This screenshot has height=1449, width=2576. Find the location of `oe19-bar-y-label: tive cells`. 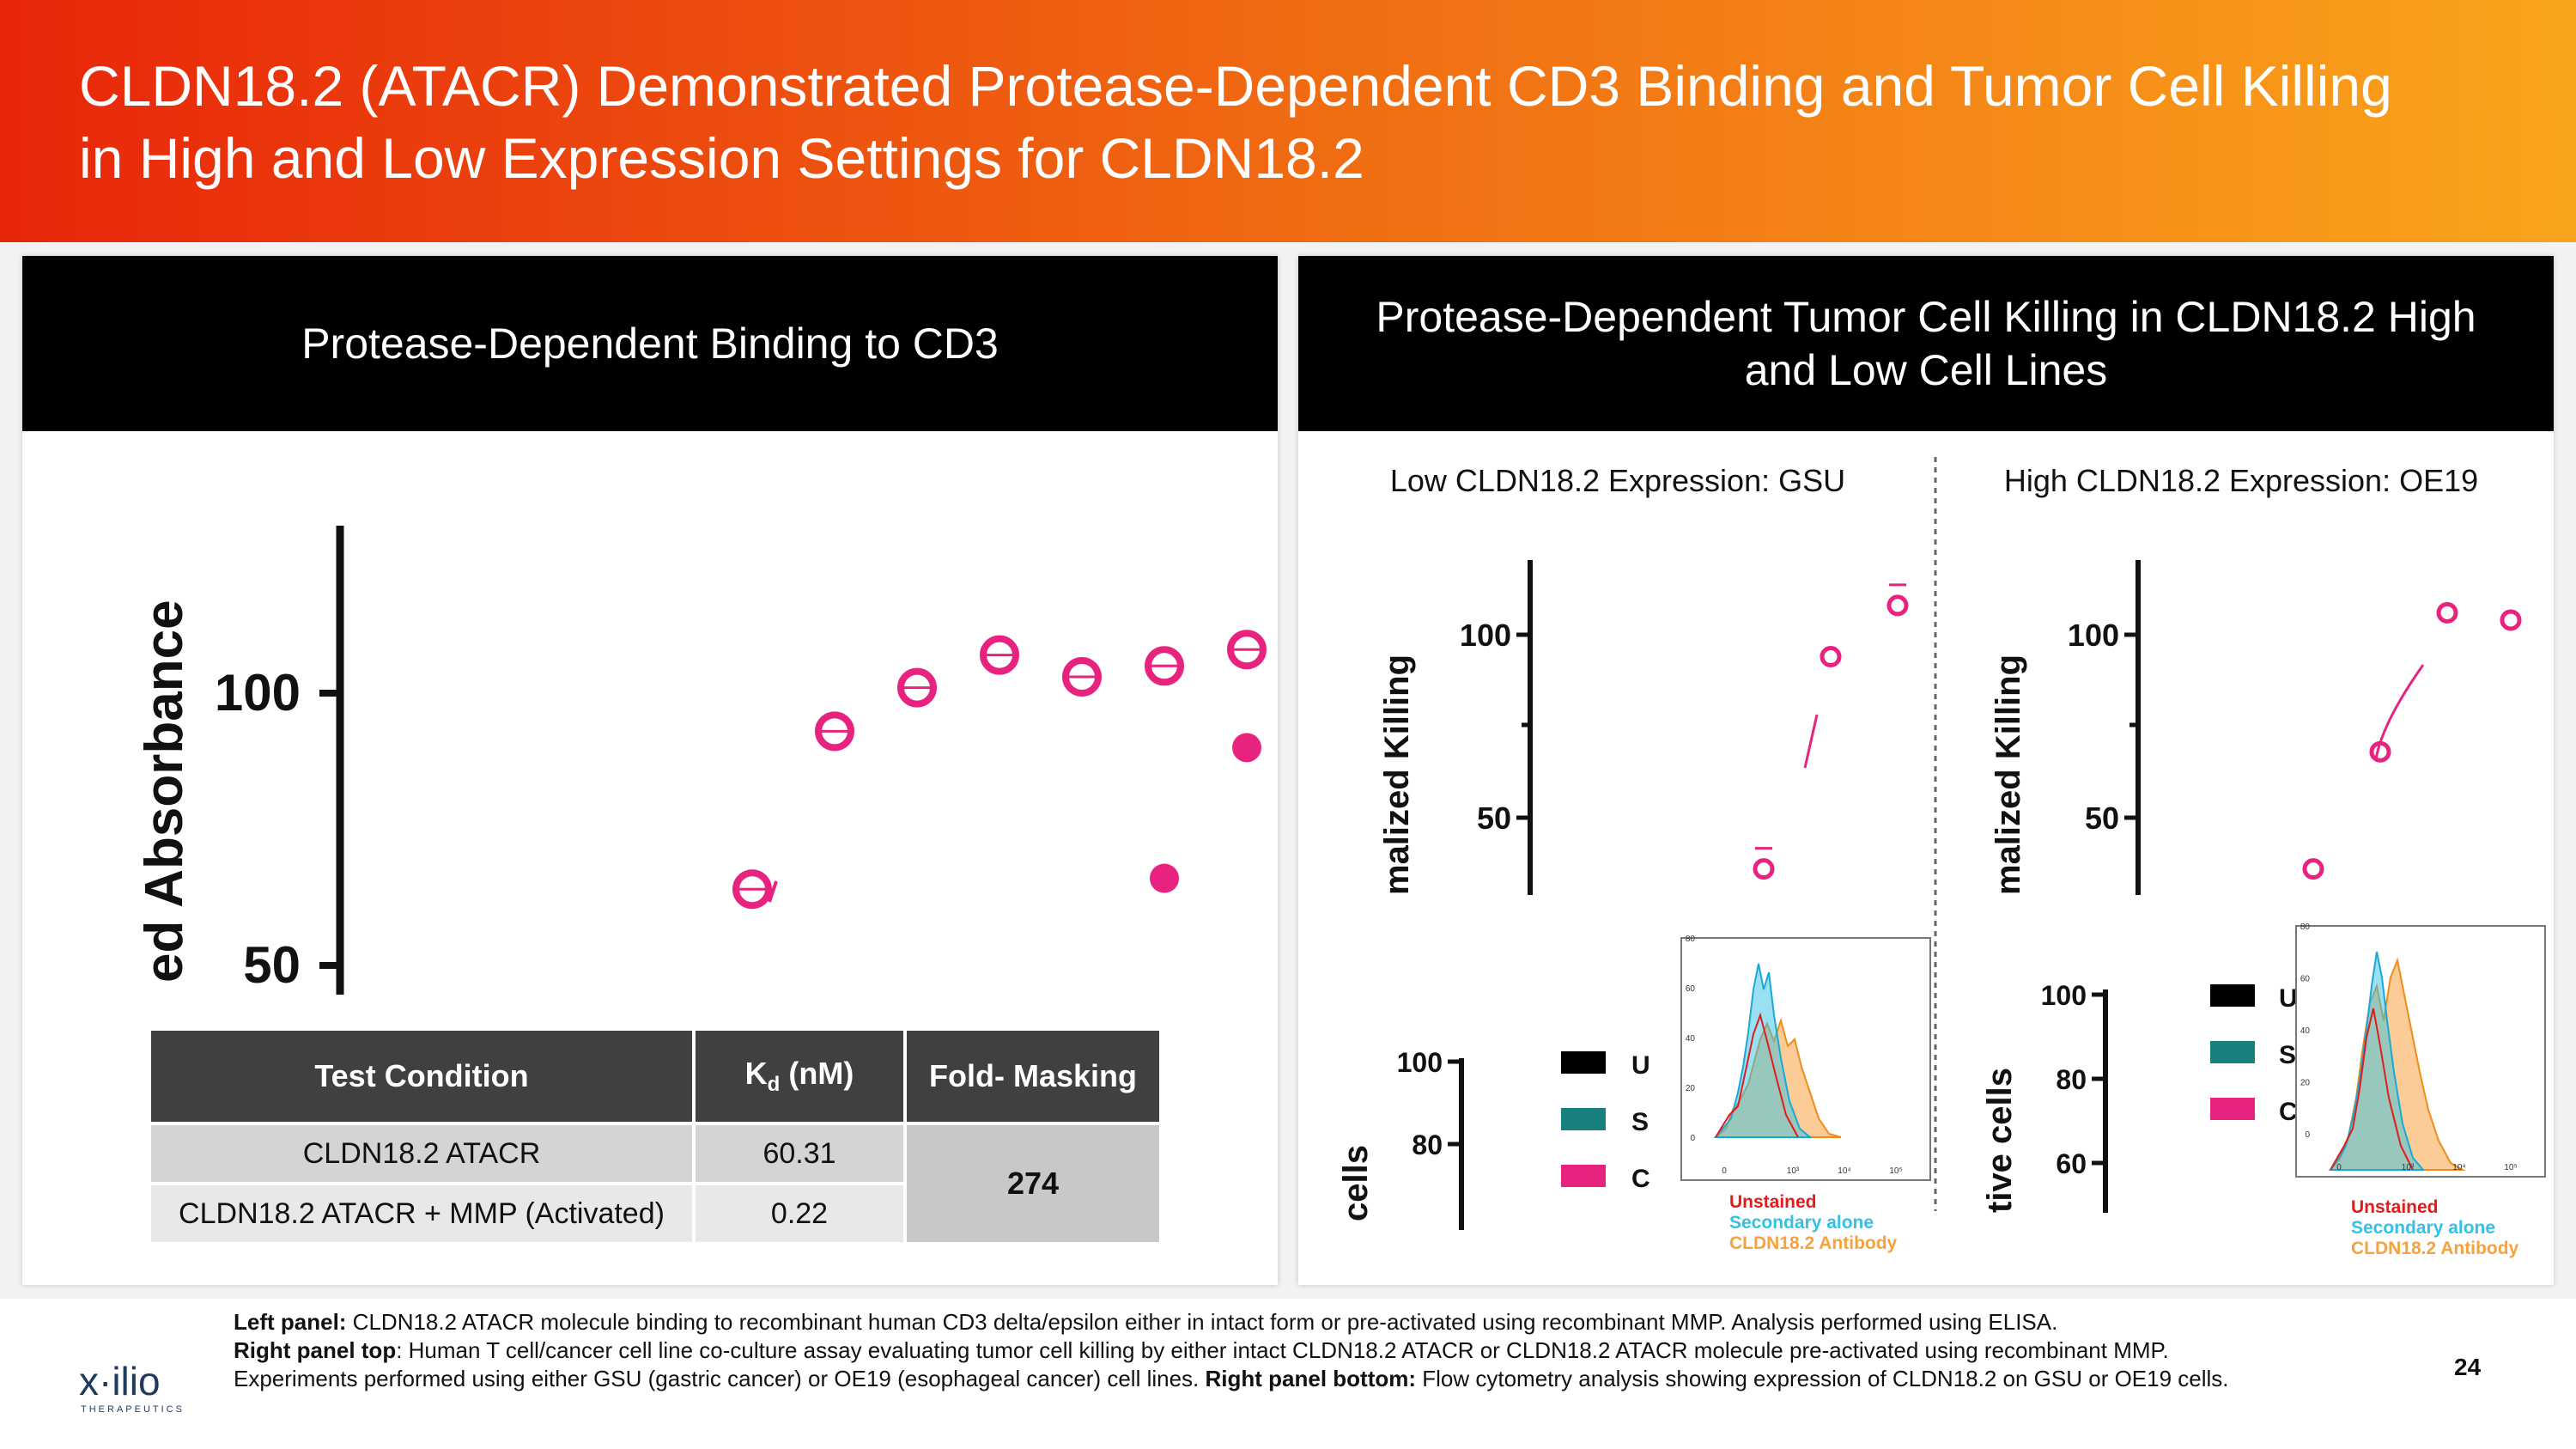

oe19-bar-y-label: tive cells is located at coordinates (2000, 1140).